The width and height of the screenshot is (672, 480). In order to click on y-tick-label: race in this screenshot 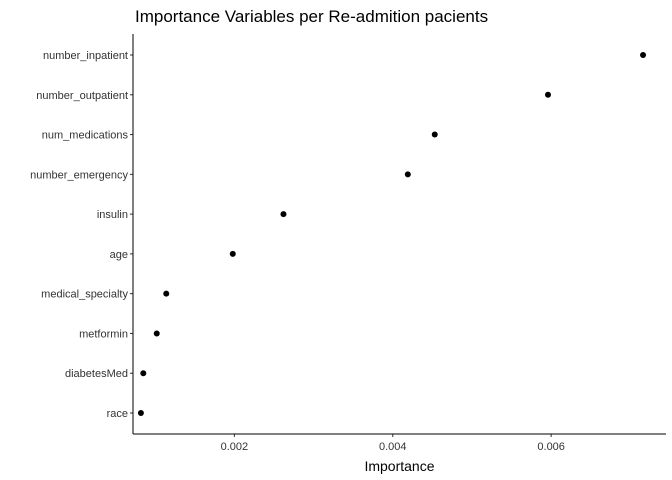, I will do `click(117, 414)`.